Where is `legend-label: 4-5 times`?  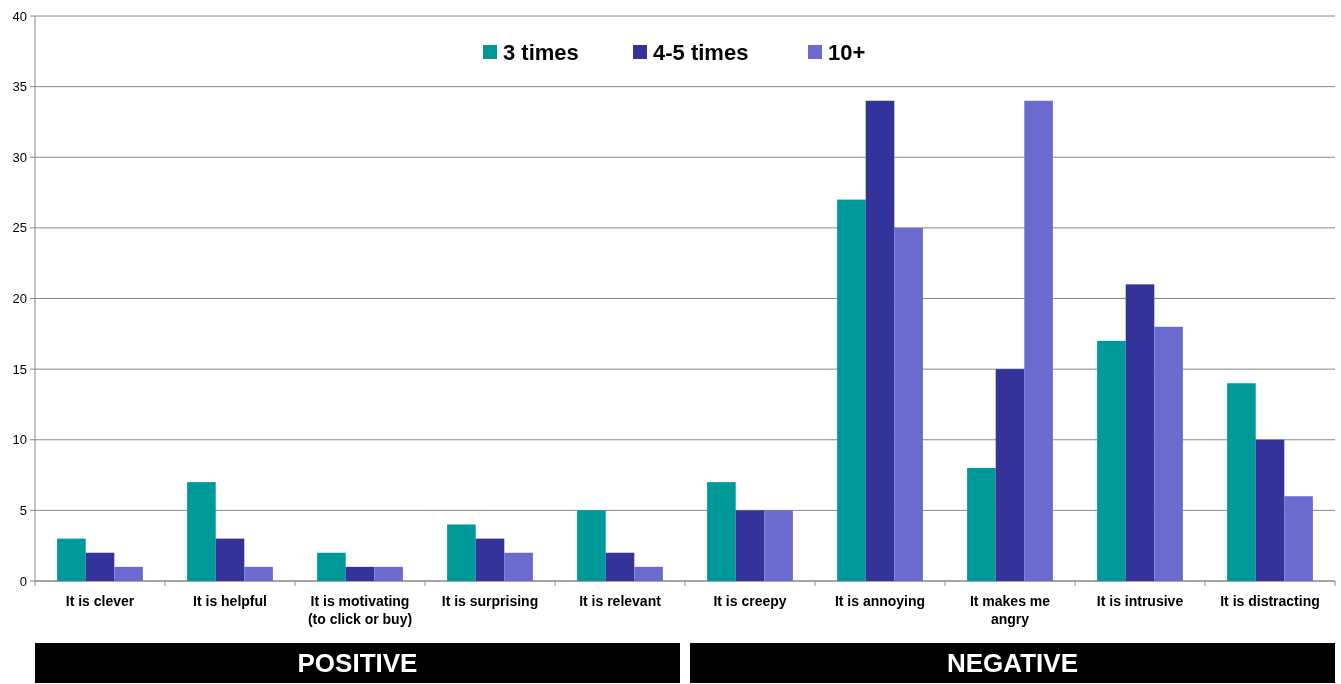
legend-label: 4-5 times is located at coordinates (701, 52).